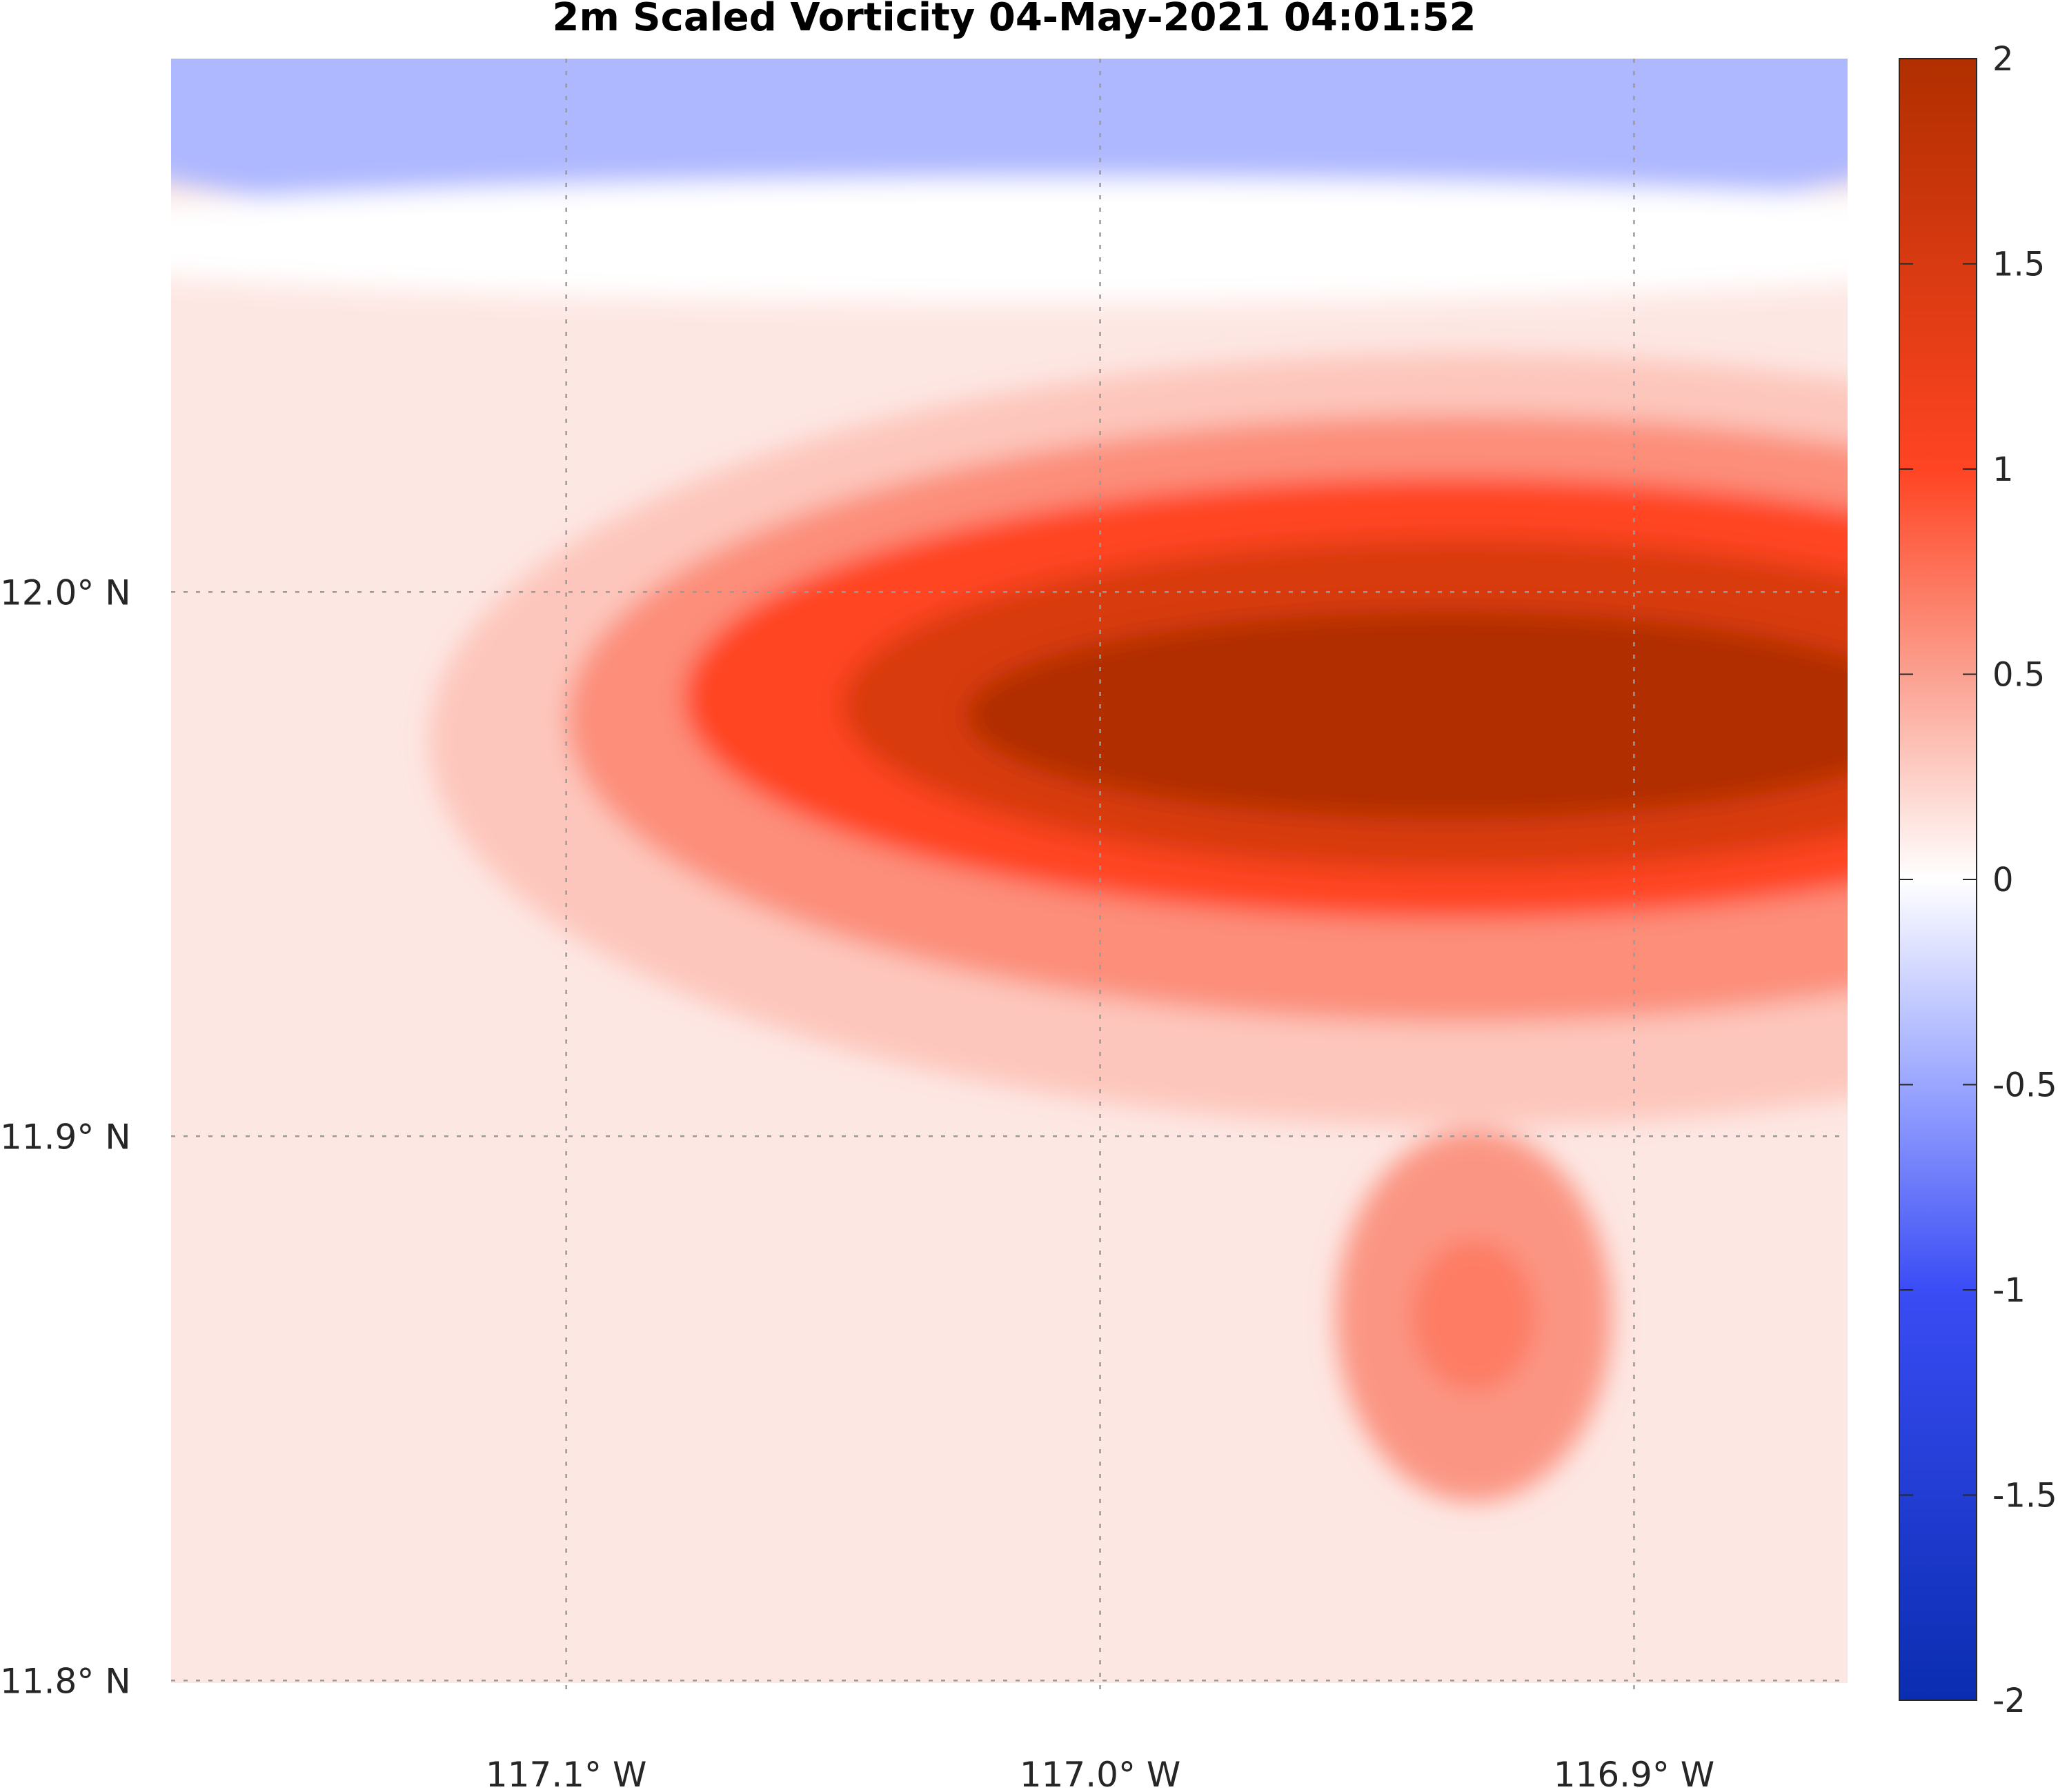 The image size is (2058, 1792). Describe the element at coordinates (1014, 20) in the screenshot. I see `chart-title: 2m Scaled Vorticity 04-May-2021 04:01:52` at that location.